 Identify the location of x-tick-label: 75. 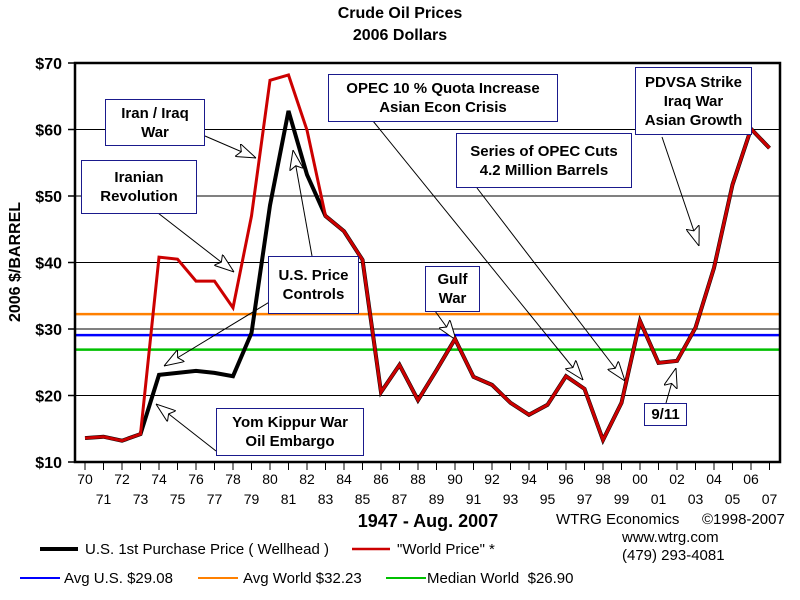
(178, 499).